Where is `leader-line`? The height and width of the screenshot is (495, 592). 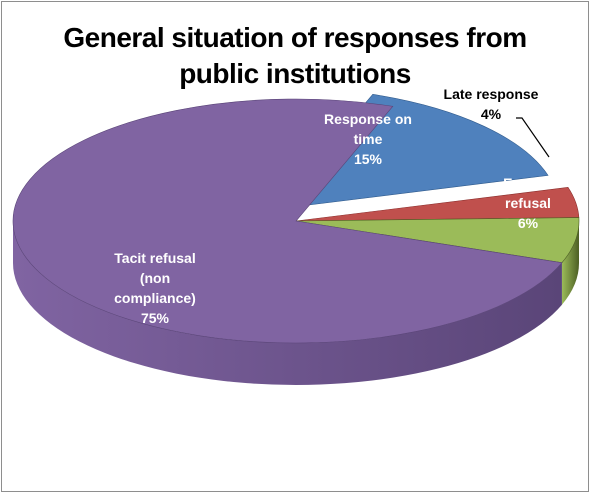 leader-line is located at coordinates (533, 137).